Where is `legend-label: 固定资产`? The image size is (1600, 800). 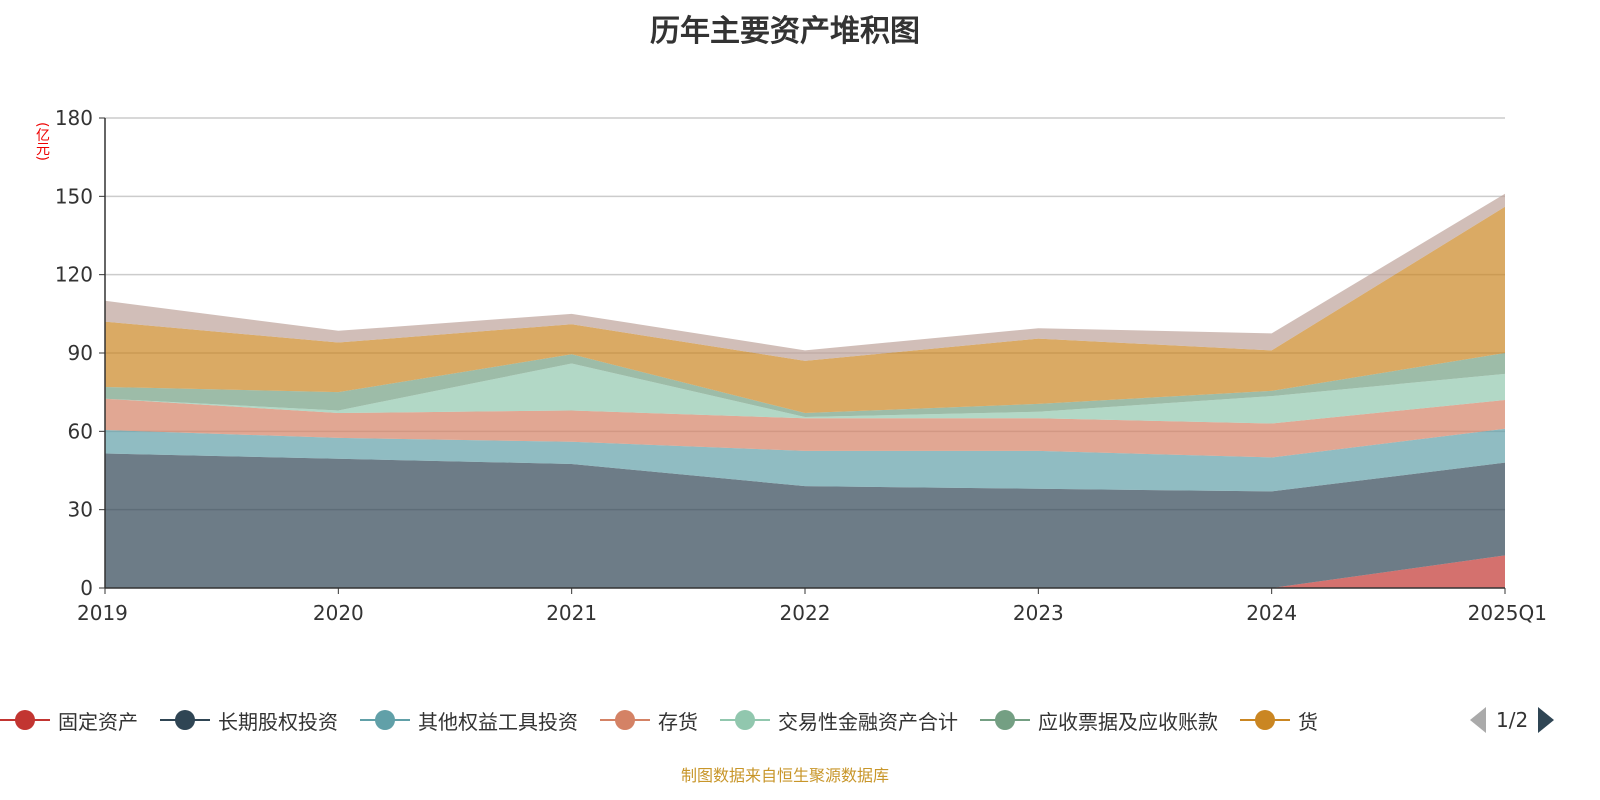 legend-label: 固定资产 is located at coordinates (98, 721).